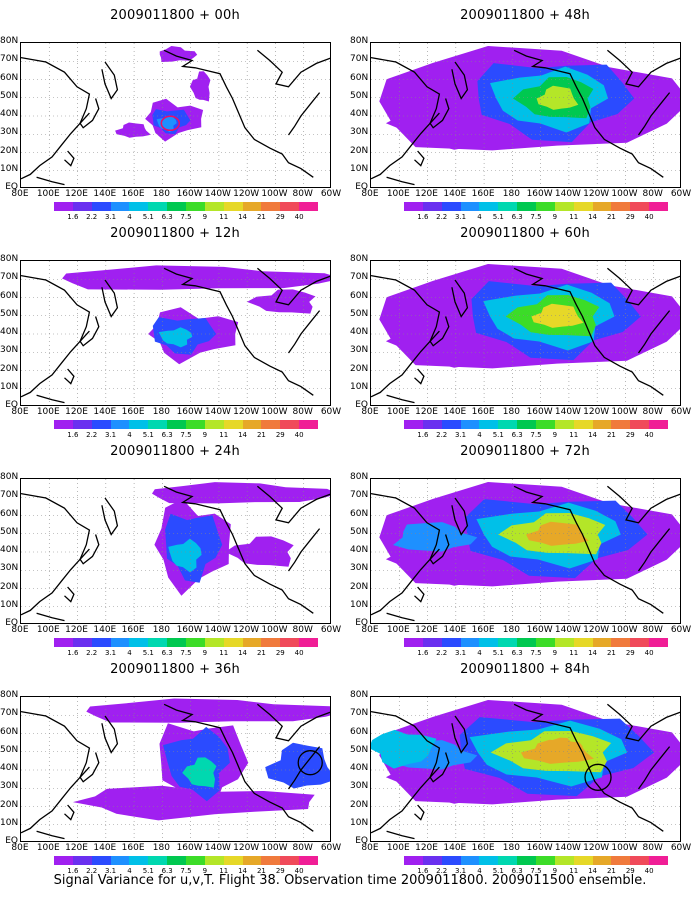 This screenshot has height=900, width=700. What do you see at coordinates (92, 435) in the screenshot?
I see `colorbar-label: 2.2` at bounding box center [92, 435].